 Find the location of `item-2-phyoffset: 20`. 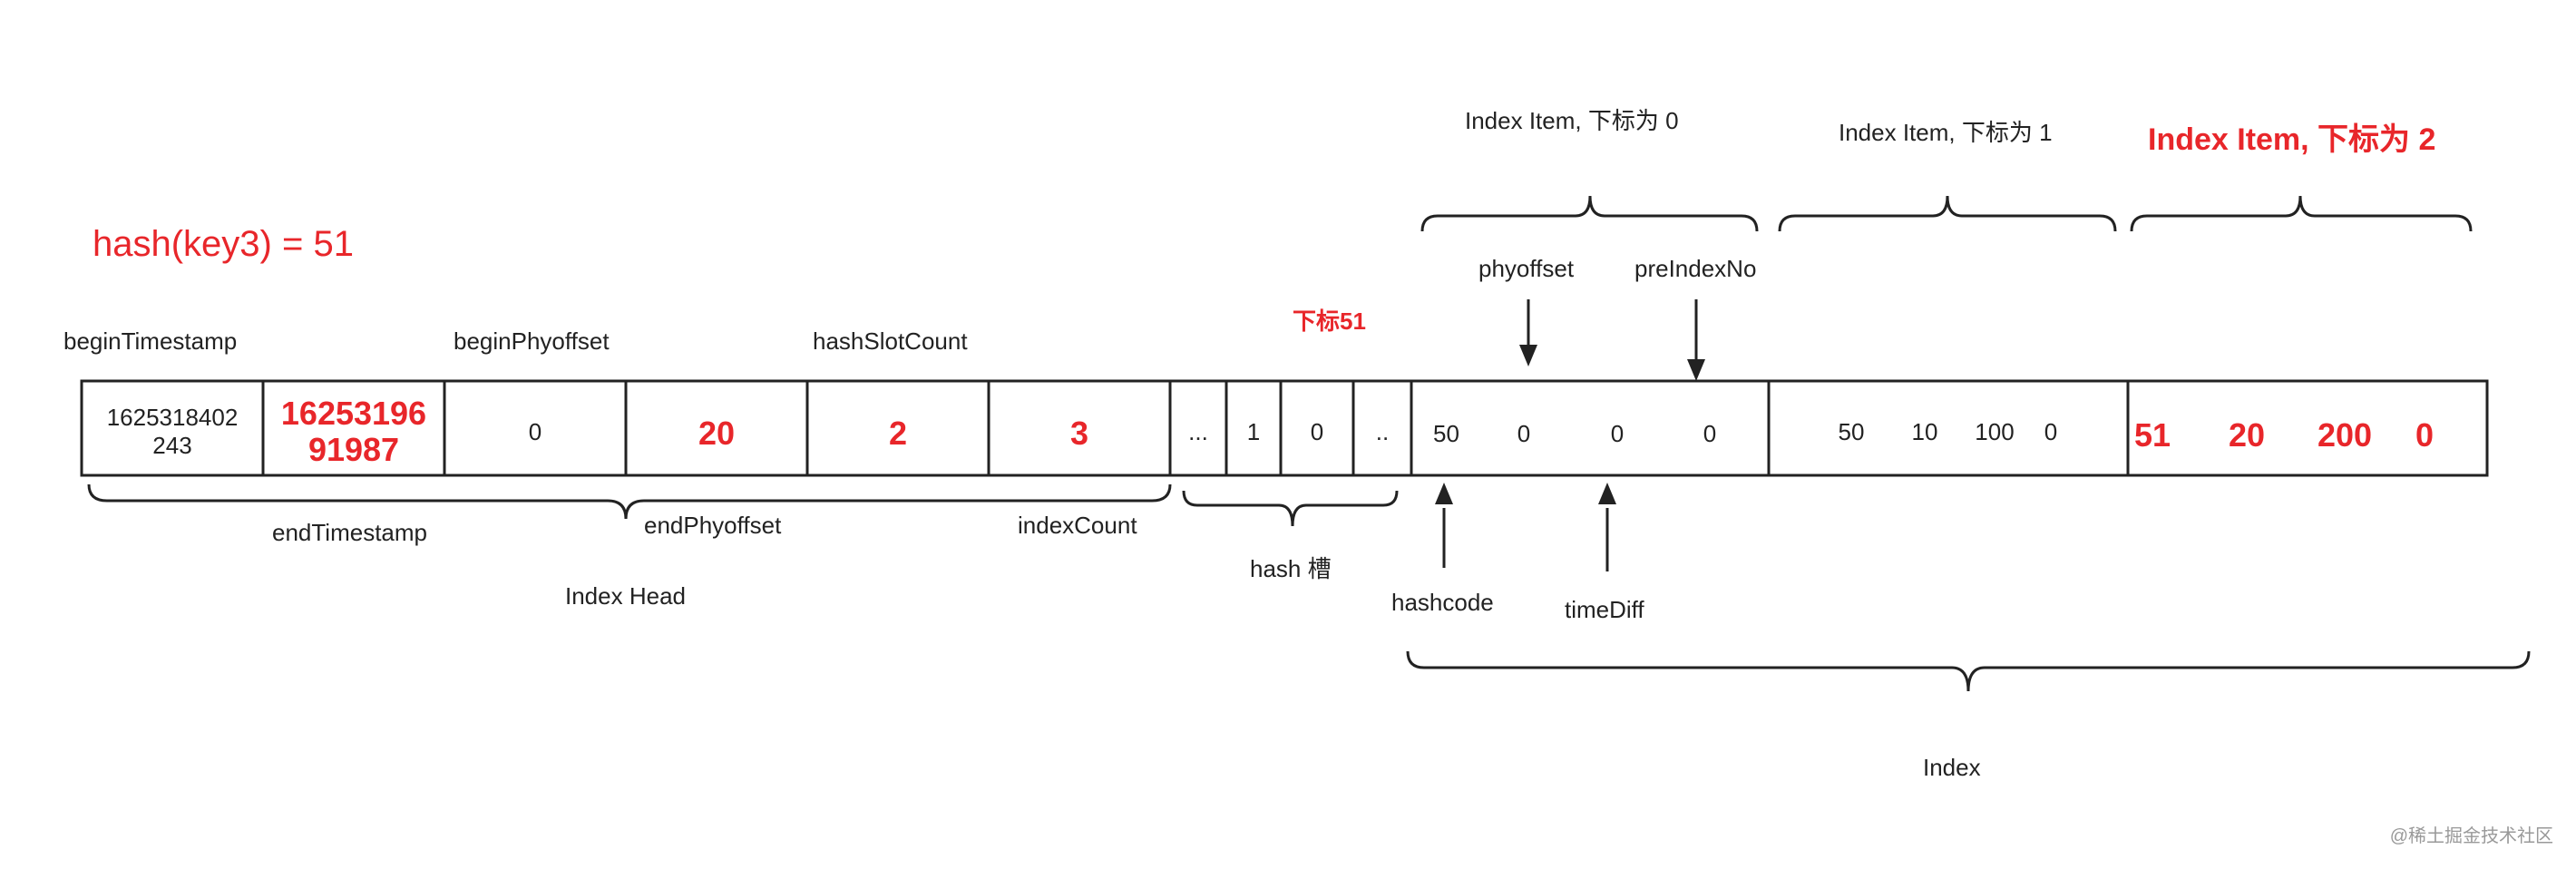

item-2-phyoffset: 20 is located at coordinates (2247, 435).